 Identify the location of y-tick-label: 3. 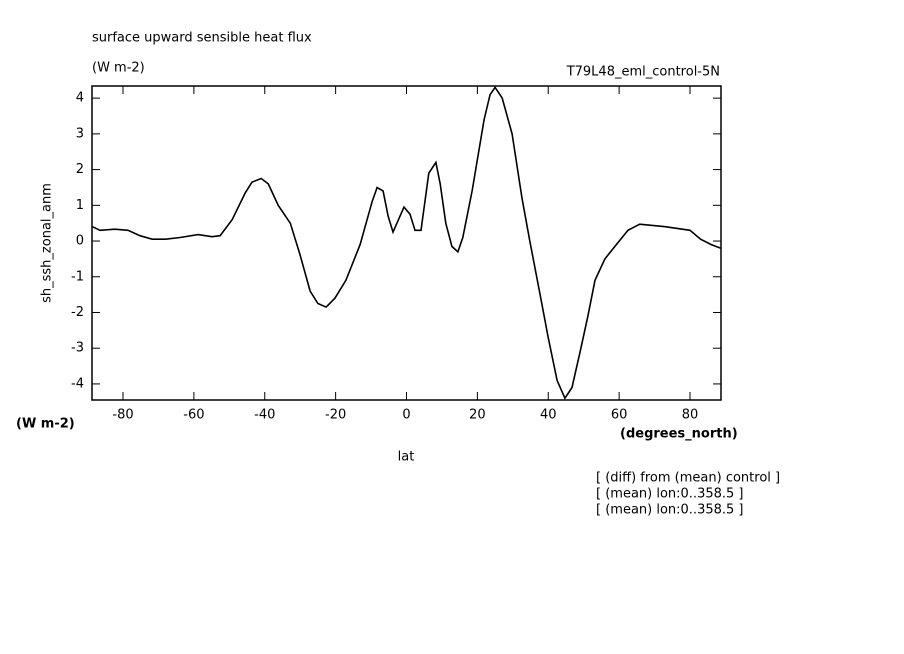
(80, 133).